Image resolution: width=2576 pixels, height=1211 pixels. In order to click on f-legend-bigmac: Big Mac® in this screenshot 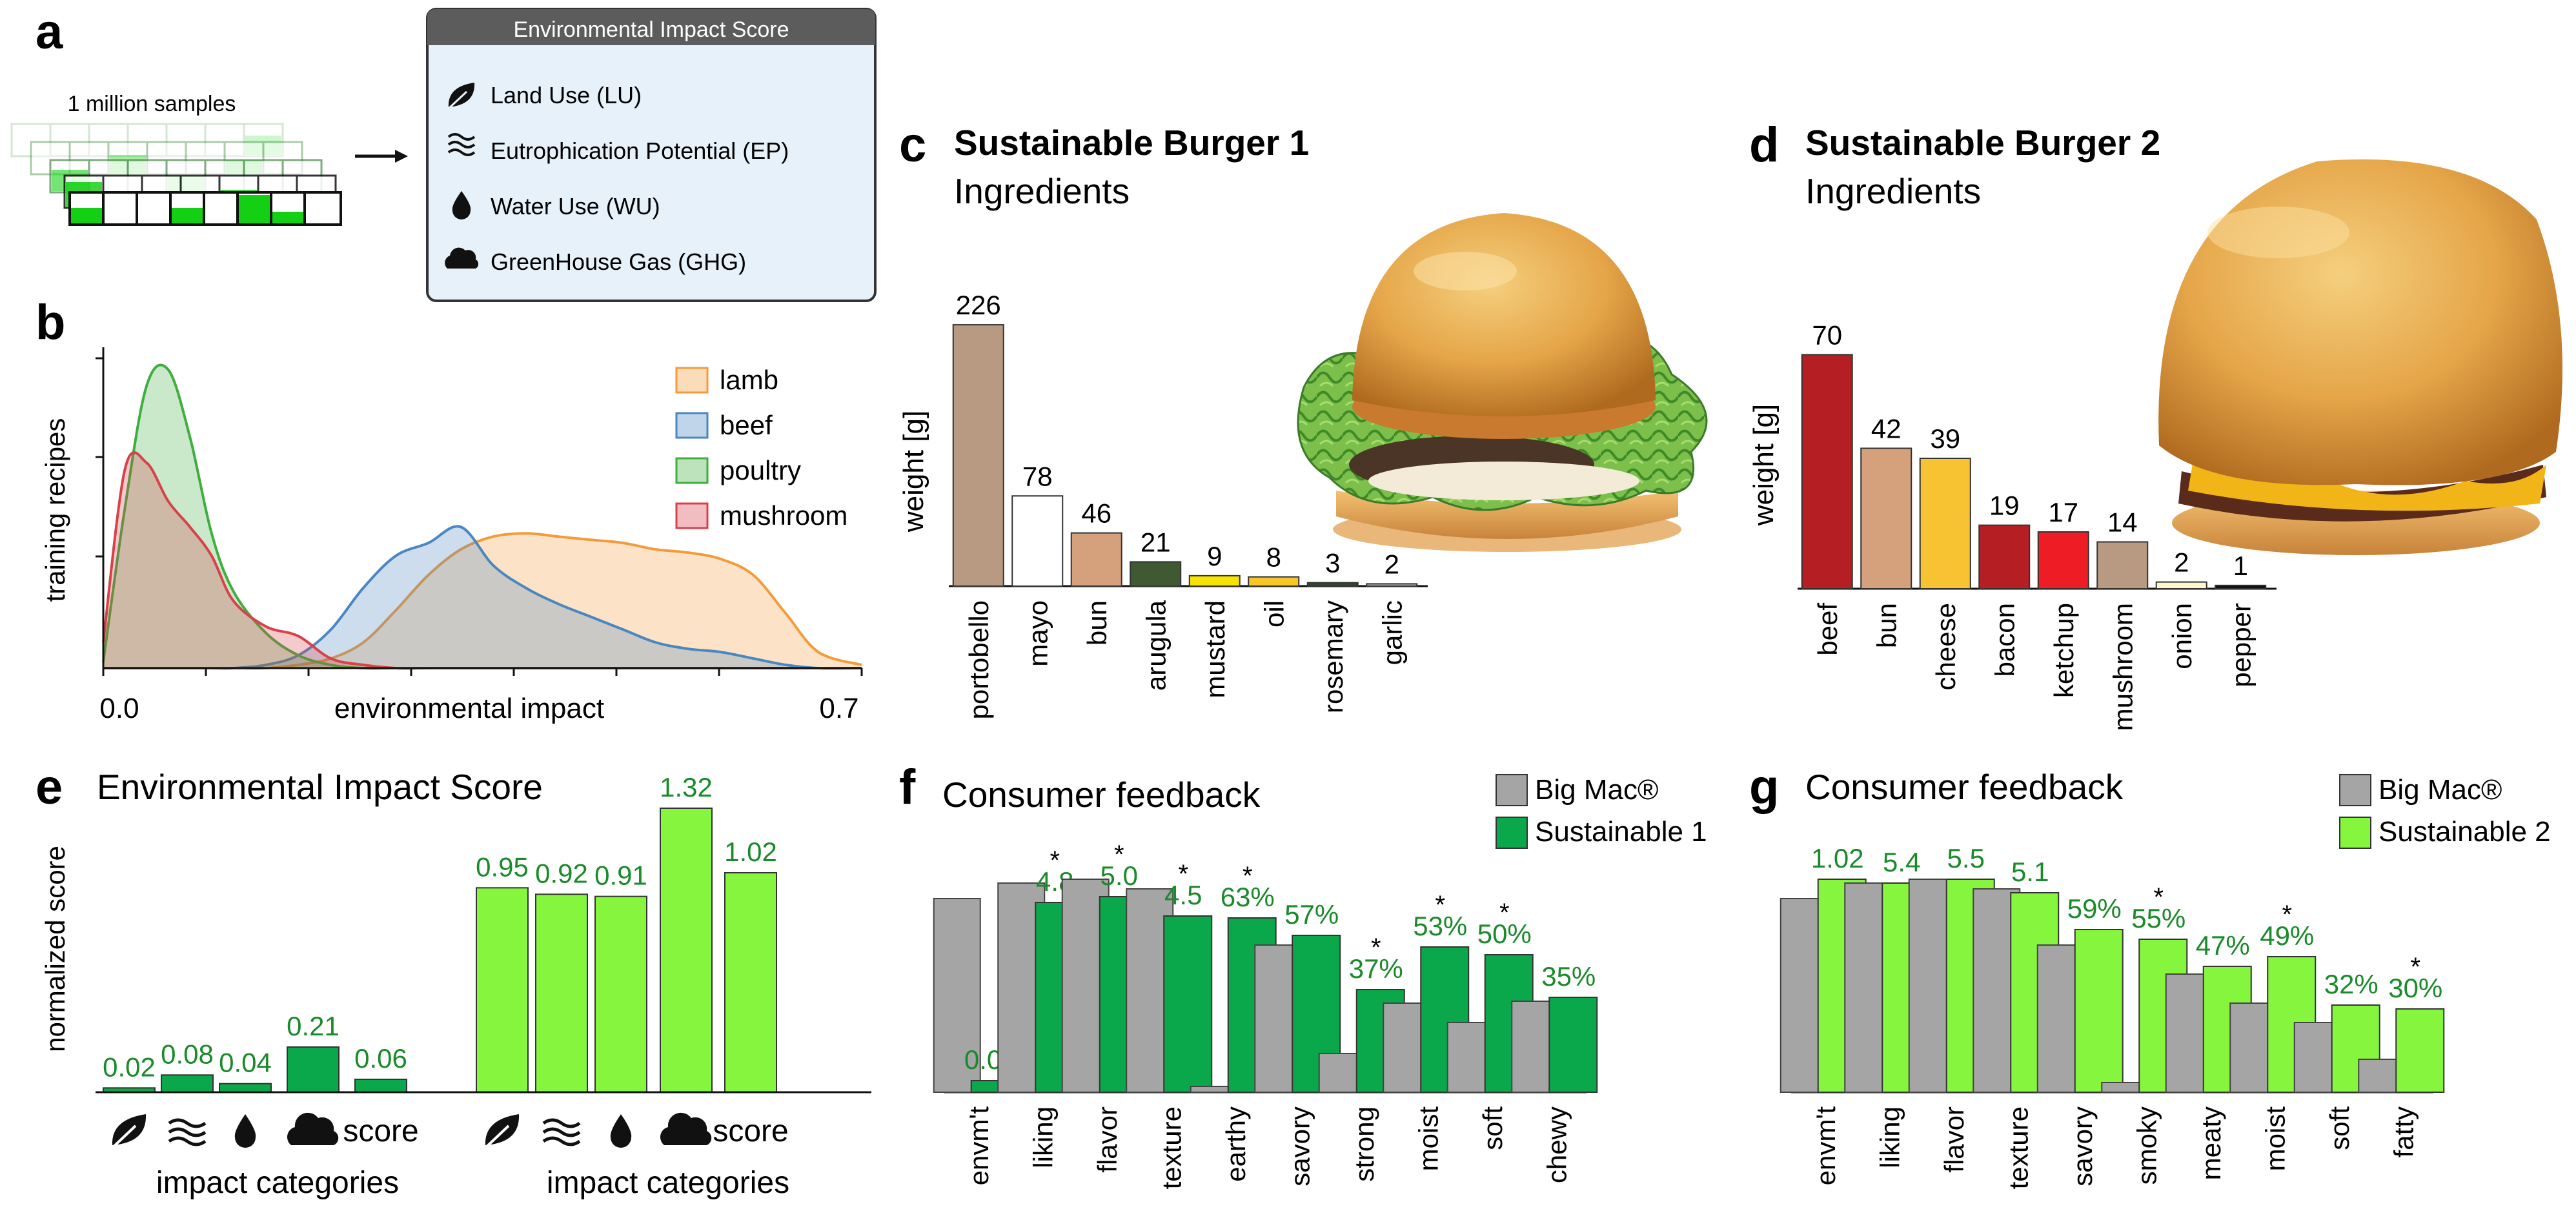, I will do `click(1596, 790)`.